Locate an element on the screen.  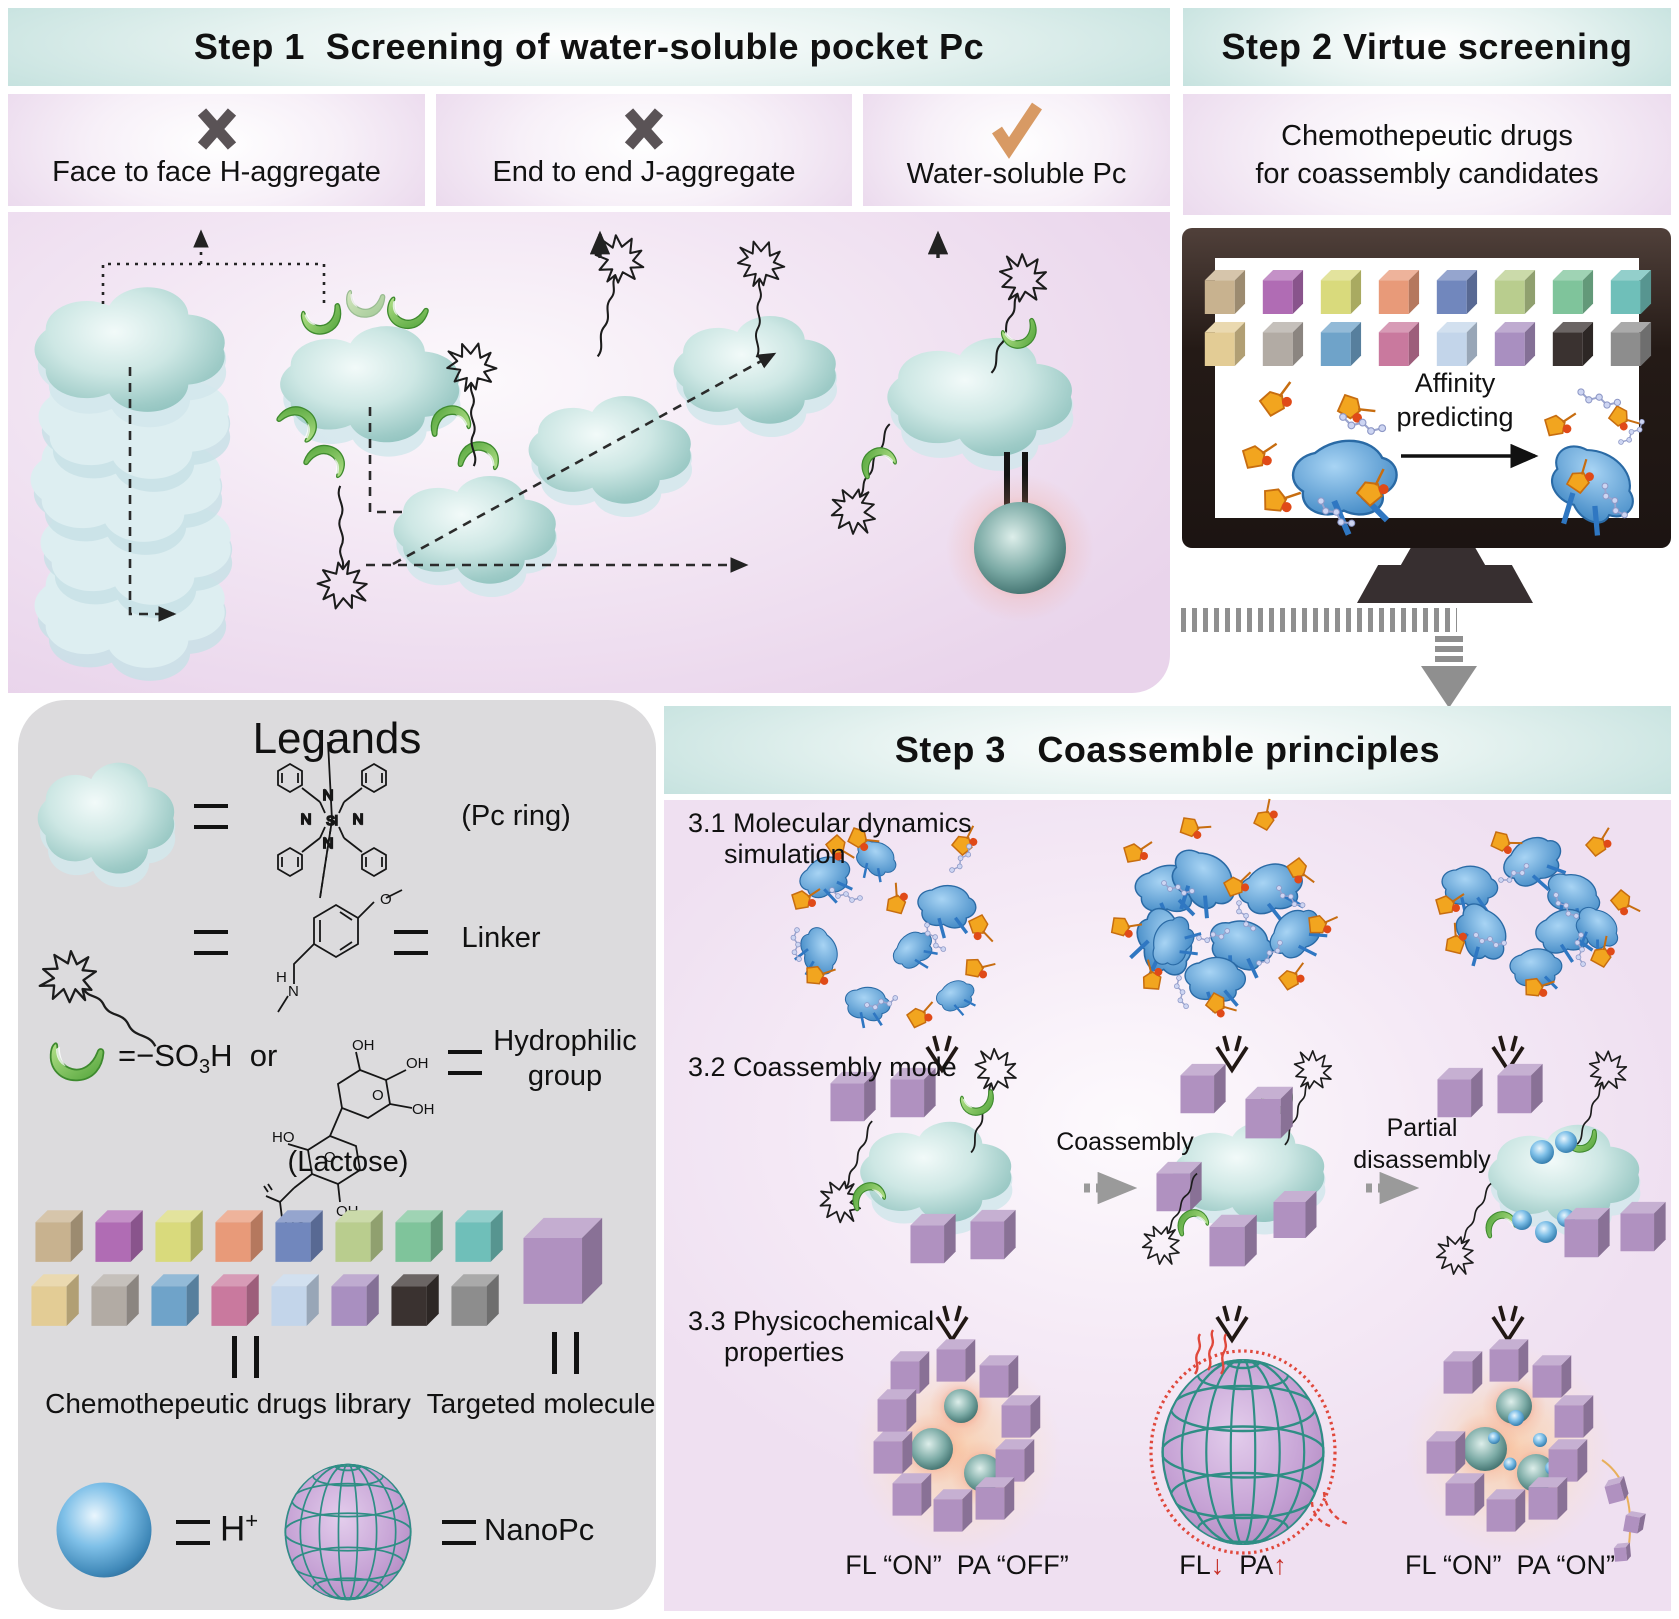
step2-subtitle-line2: for coassembly candidates is located at coordinates (1427, 173).